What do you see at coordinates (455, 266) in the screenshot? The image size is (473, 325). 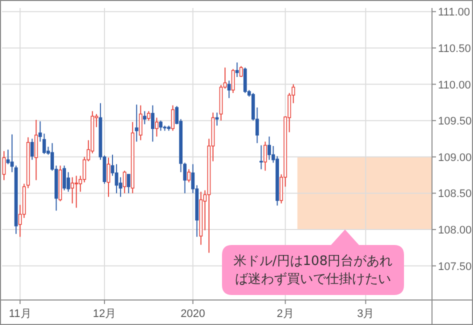 I see `y-tick-label: 107.50` at bounding box center [455, 266].